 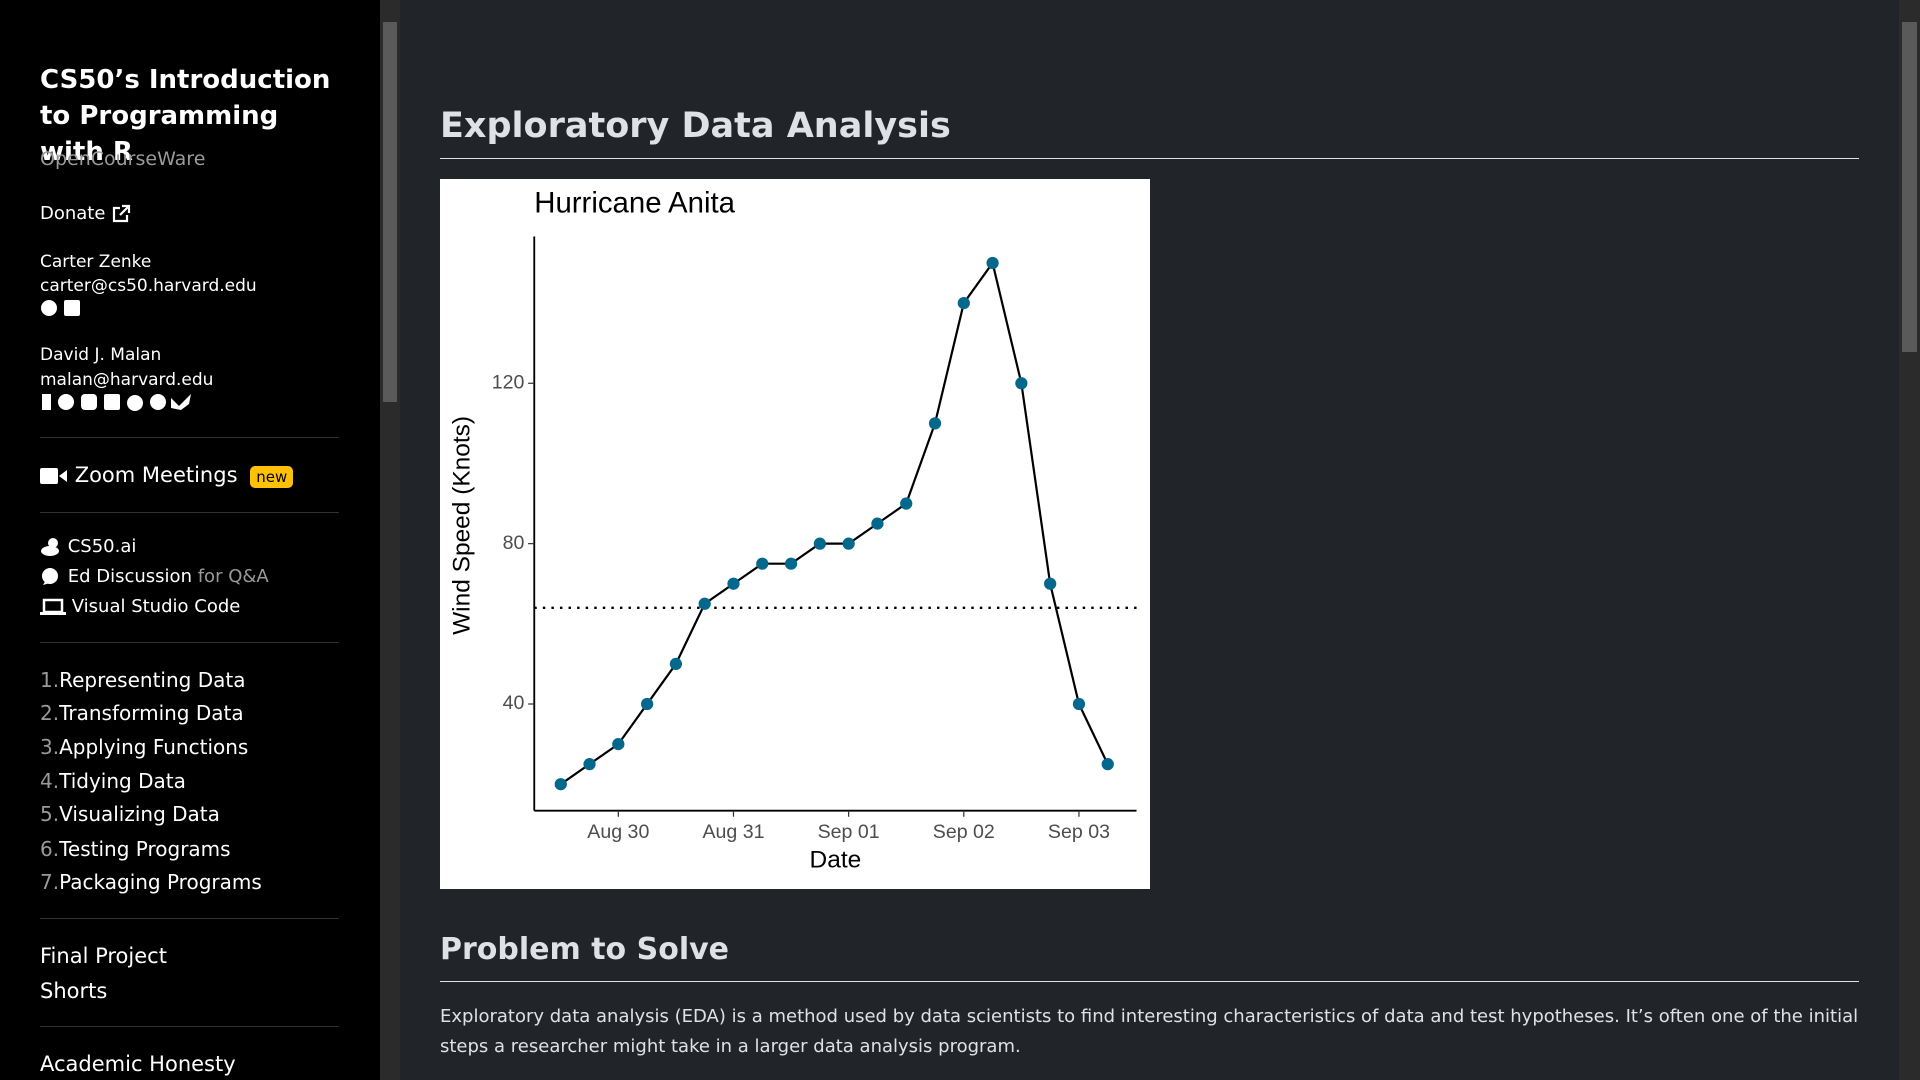 I want to click on extra-link: Shorts, so click(x=74, y=991).